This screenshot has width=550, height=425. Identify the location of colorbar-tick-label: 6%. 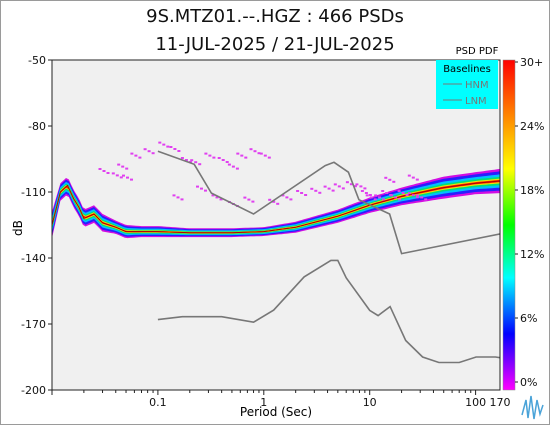
(528, 318).